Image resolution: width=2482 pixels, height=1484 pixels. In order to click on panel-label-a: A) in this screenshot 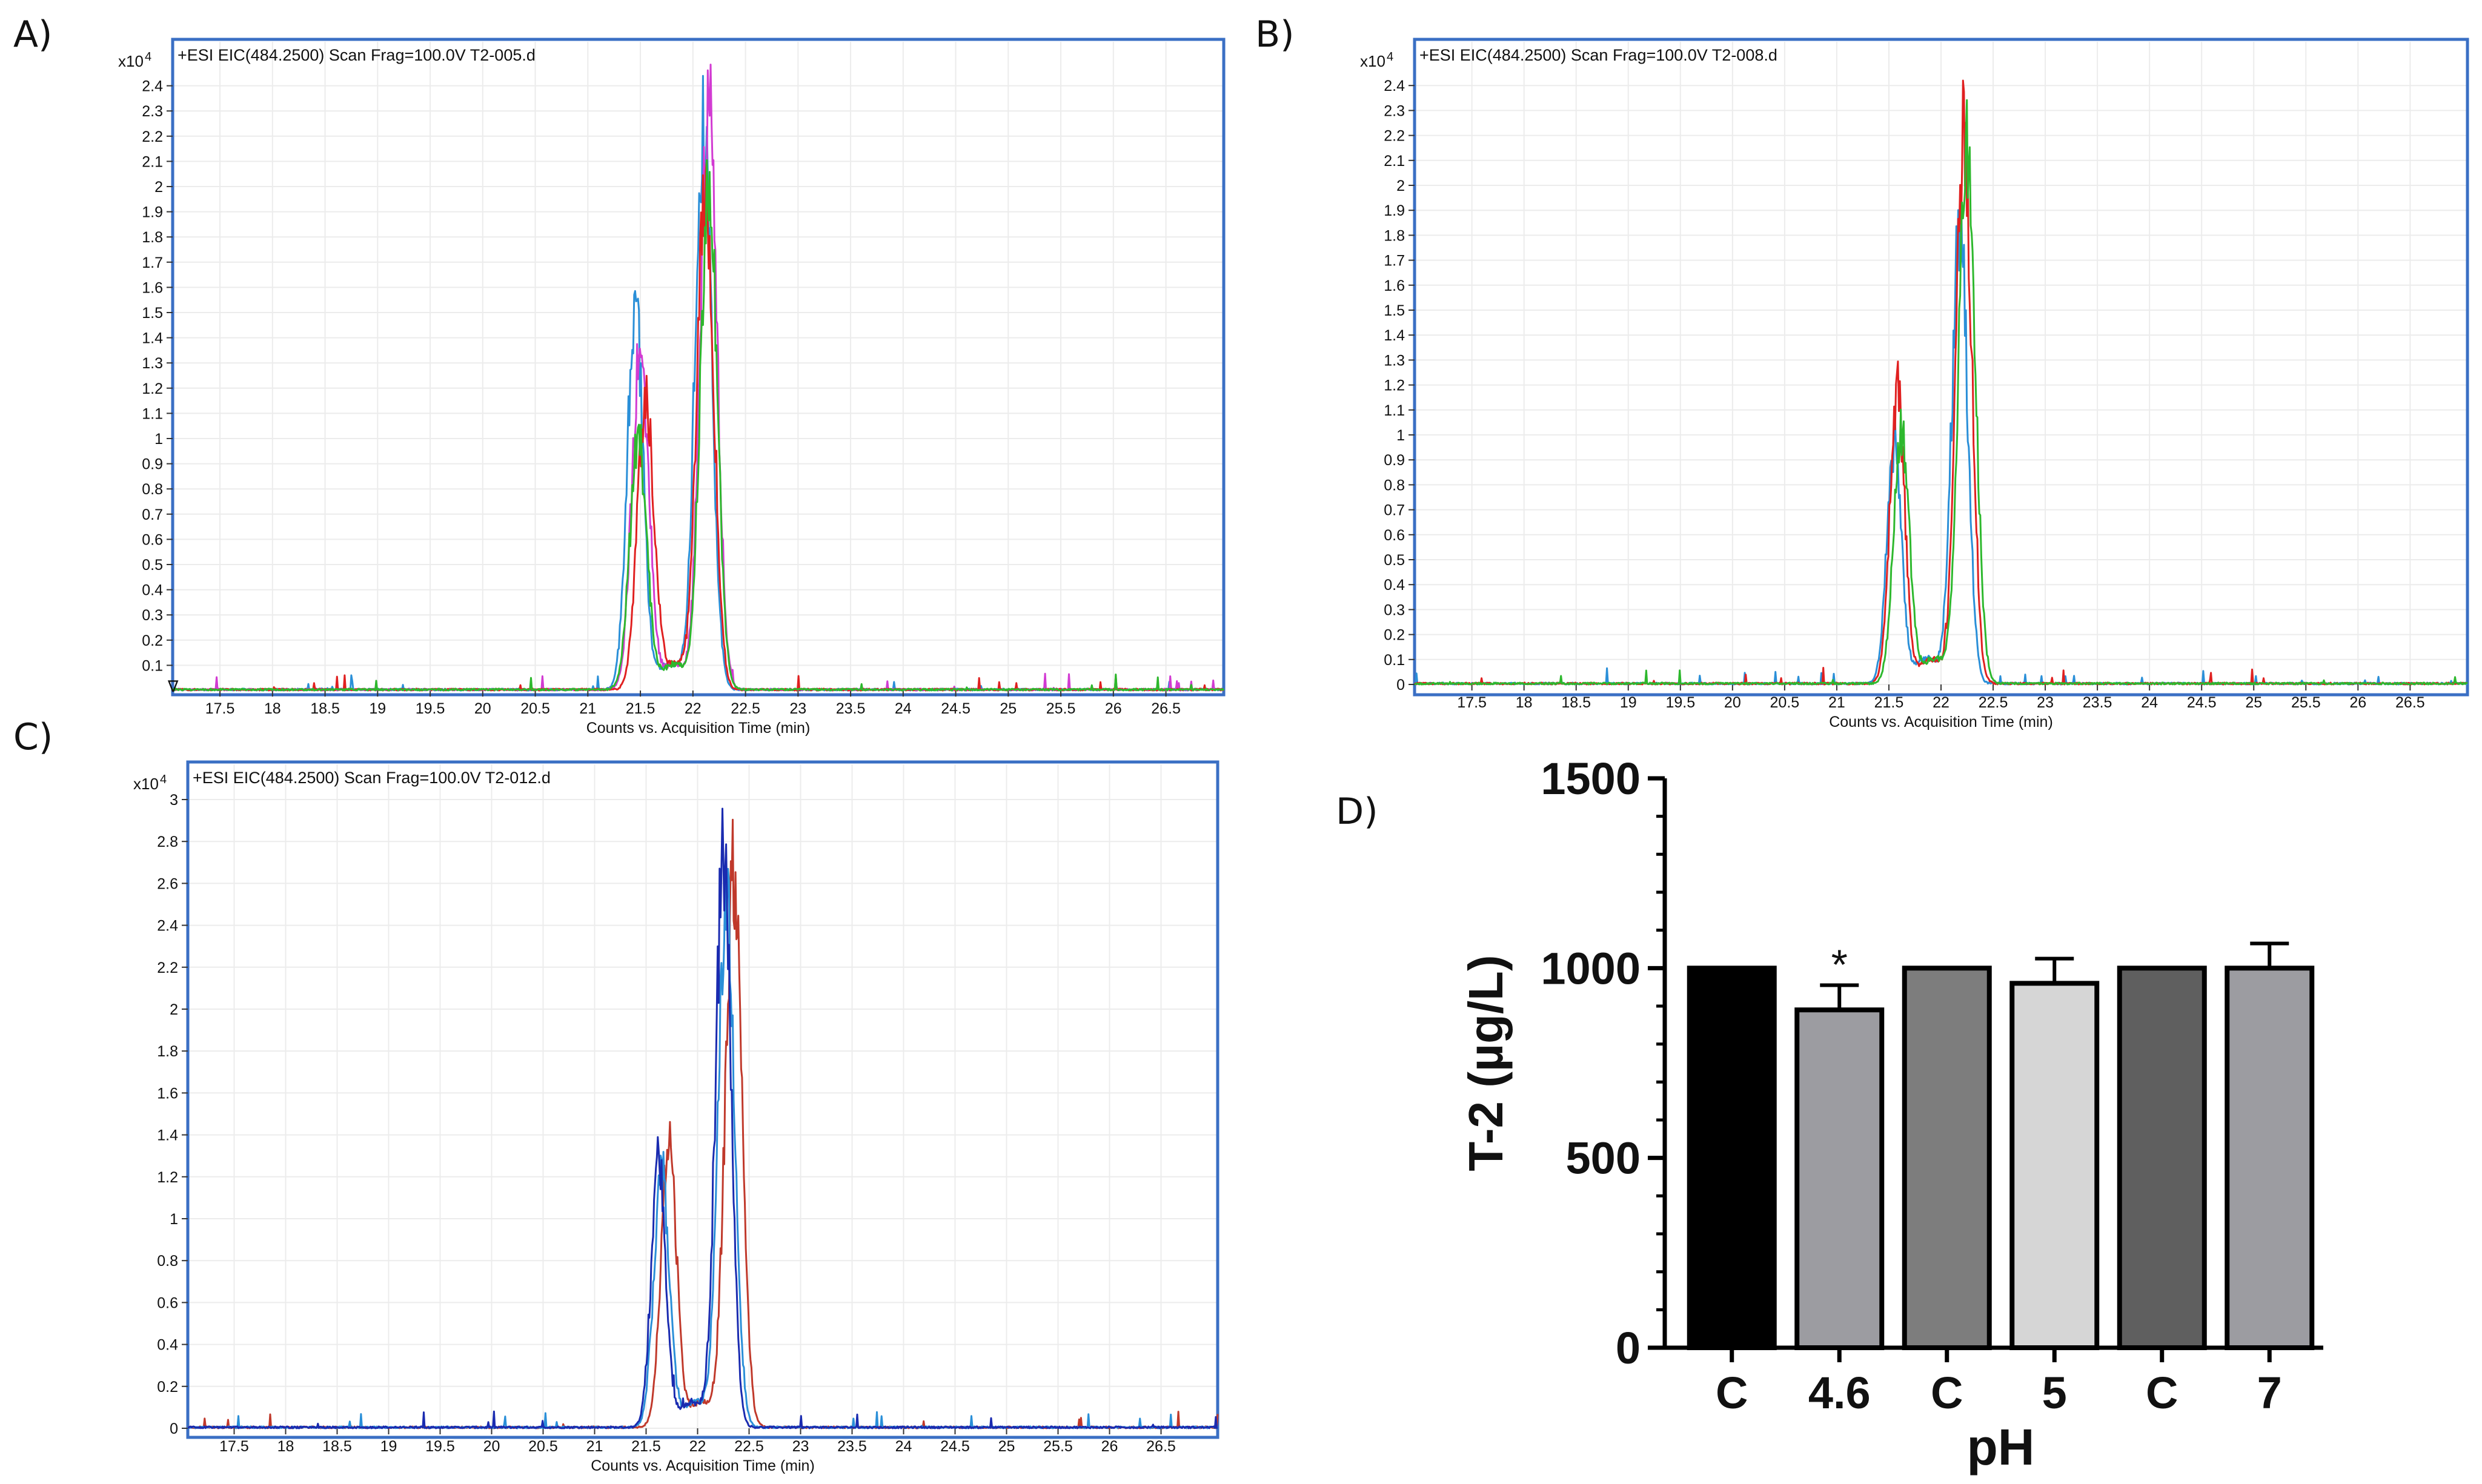, I will do `click(33, 34)`.